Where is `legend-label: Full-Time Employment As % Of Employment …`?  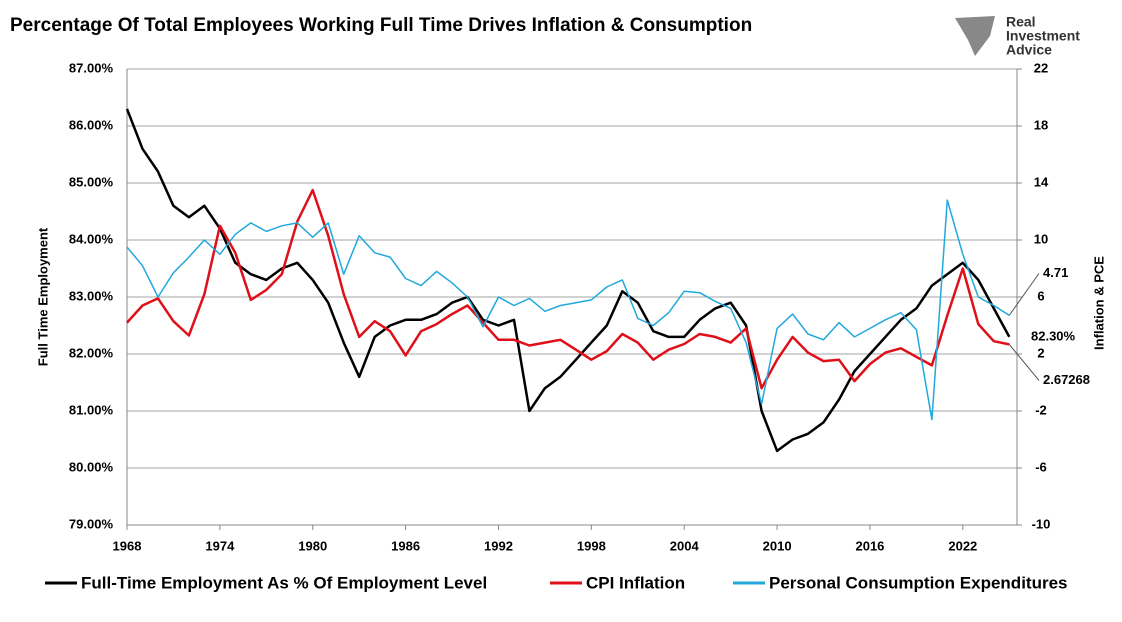 legend-label: Full-Time Employment As % Of Employment … is located at coordinates (284, 582).